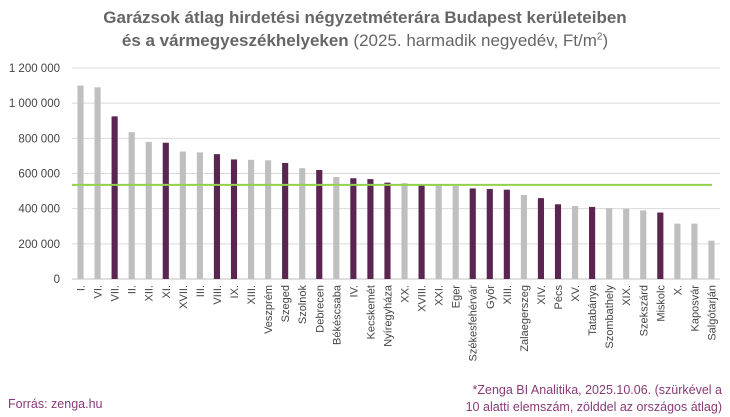  What do you see at coordinates (39, 210) in the screenshot?
I see `y-tick-label: 400 000` at bounding box center [39, 210].